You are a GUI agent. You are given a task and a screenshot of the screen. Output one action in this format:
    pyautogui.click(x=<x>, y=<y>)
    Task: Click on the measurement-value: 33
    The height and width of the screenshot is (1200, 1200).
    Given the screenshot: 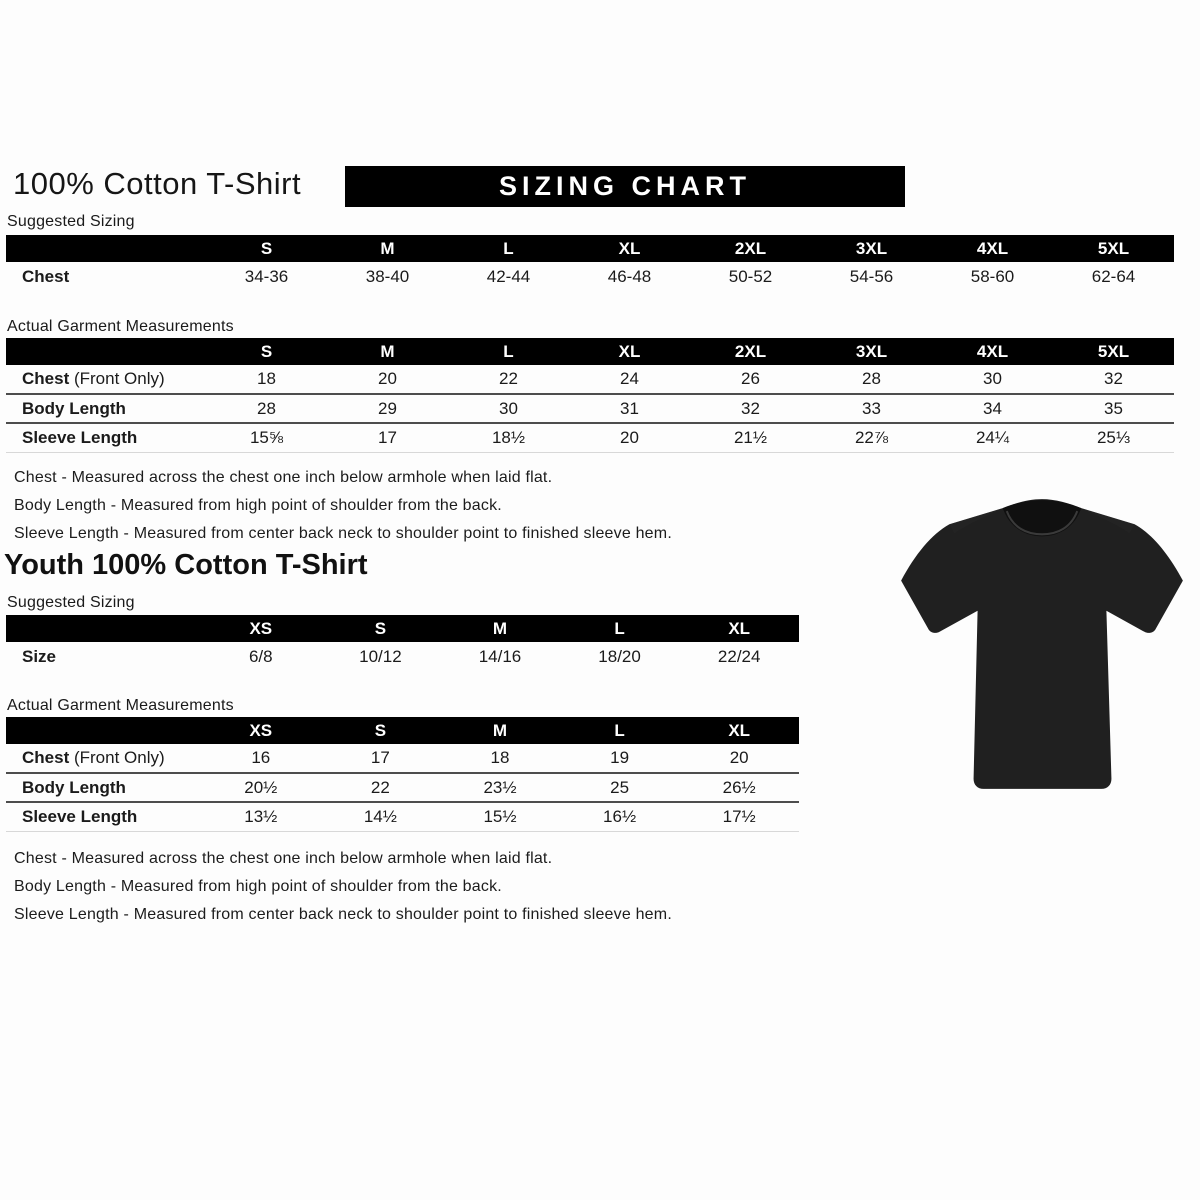 What is the action you would take?
    pyautogui.click(x=871, y=408)
    